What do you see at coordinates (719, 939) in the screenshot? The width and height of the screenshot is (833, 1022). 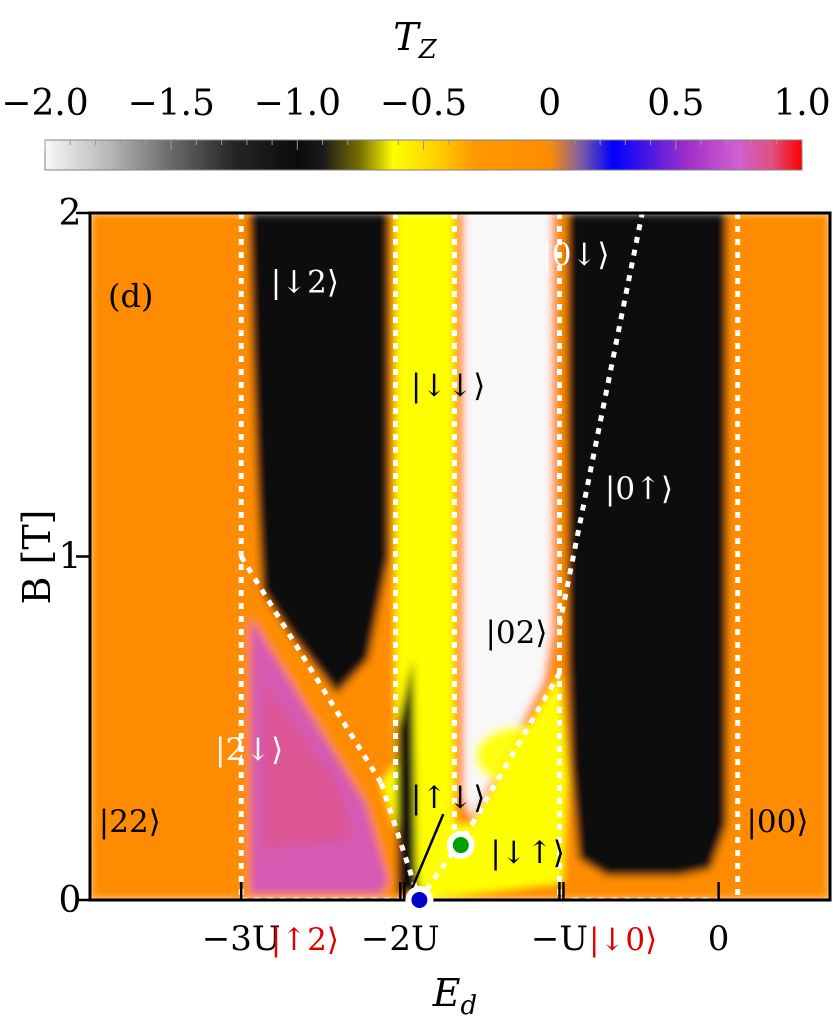 I see `x-tick-label: 0` at bounding box center [719, 939].